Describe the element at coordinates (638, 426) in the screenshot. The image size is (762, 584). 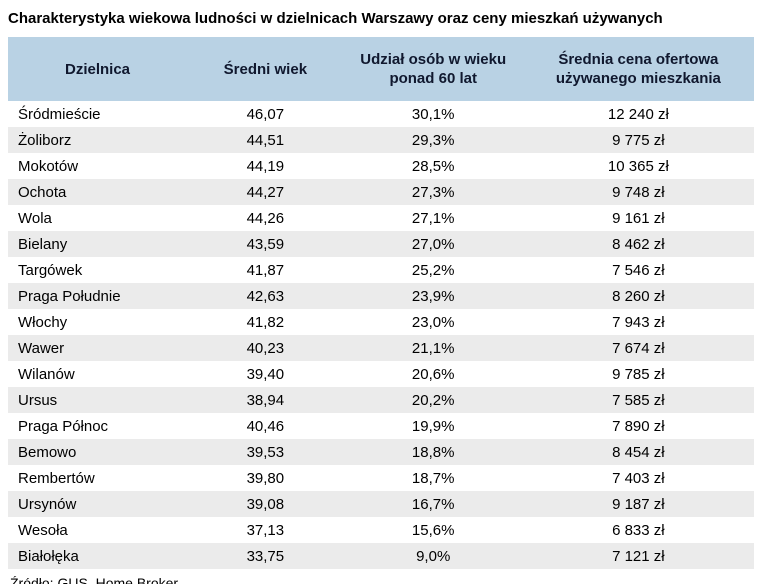
I see `price-cell: 7 890 zł` at that location.